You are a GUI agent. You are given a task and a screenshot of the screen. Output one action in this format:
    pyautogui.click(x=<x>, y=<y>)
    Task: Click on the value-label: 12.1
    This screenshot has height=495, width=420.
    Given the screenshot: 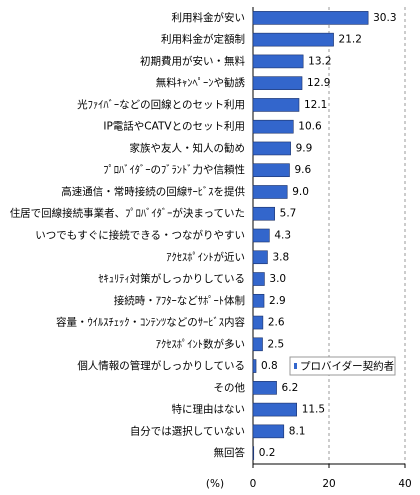 What is the action you would take?
    pyautogui.click(x=315, y=105)
    